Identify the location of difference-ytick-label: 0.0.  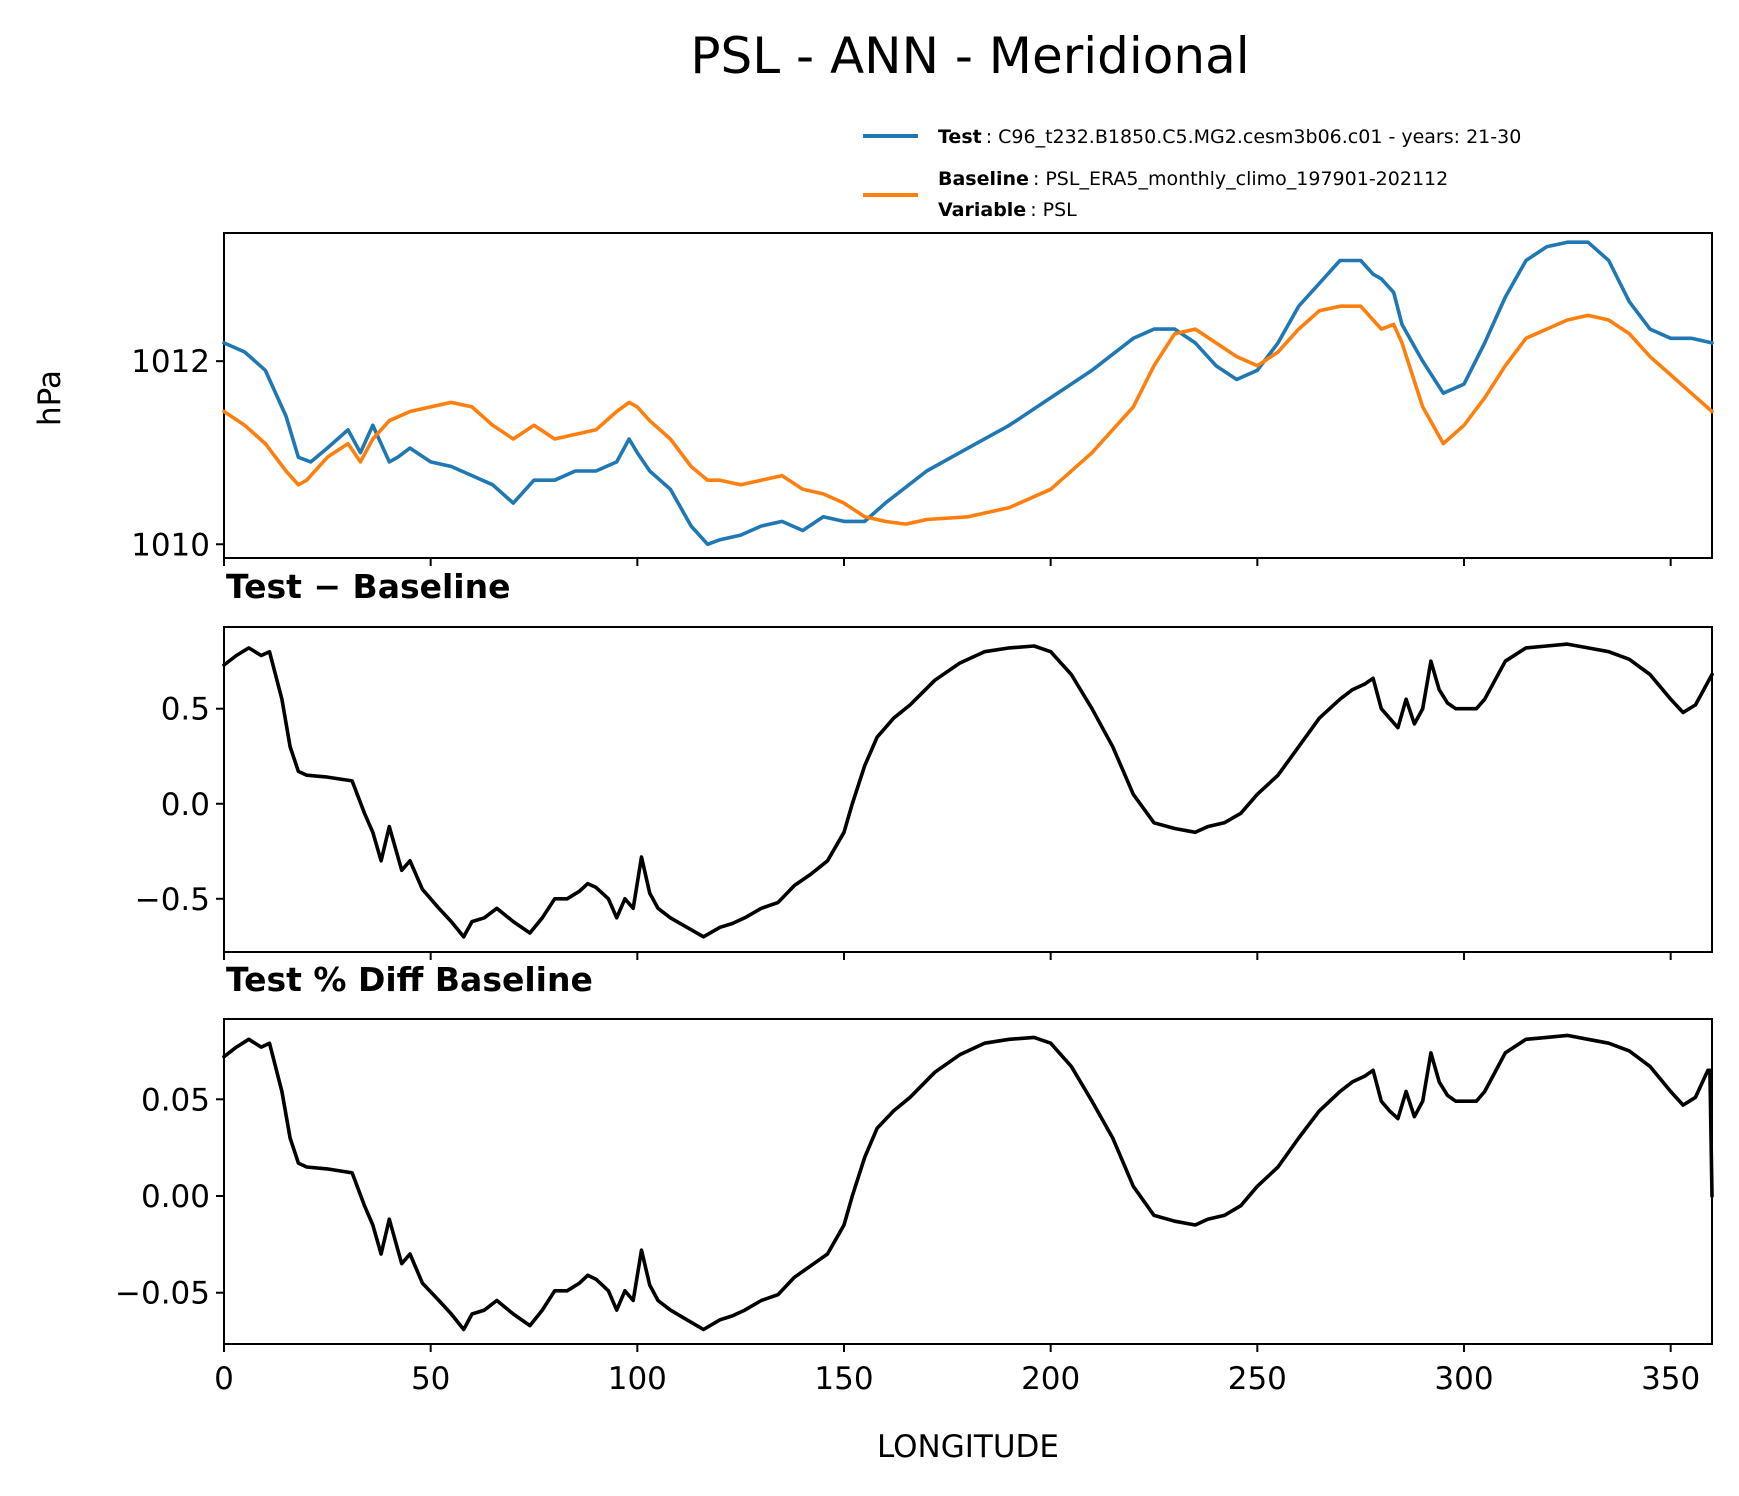
(185, 805).